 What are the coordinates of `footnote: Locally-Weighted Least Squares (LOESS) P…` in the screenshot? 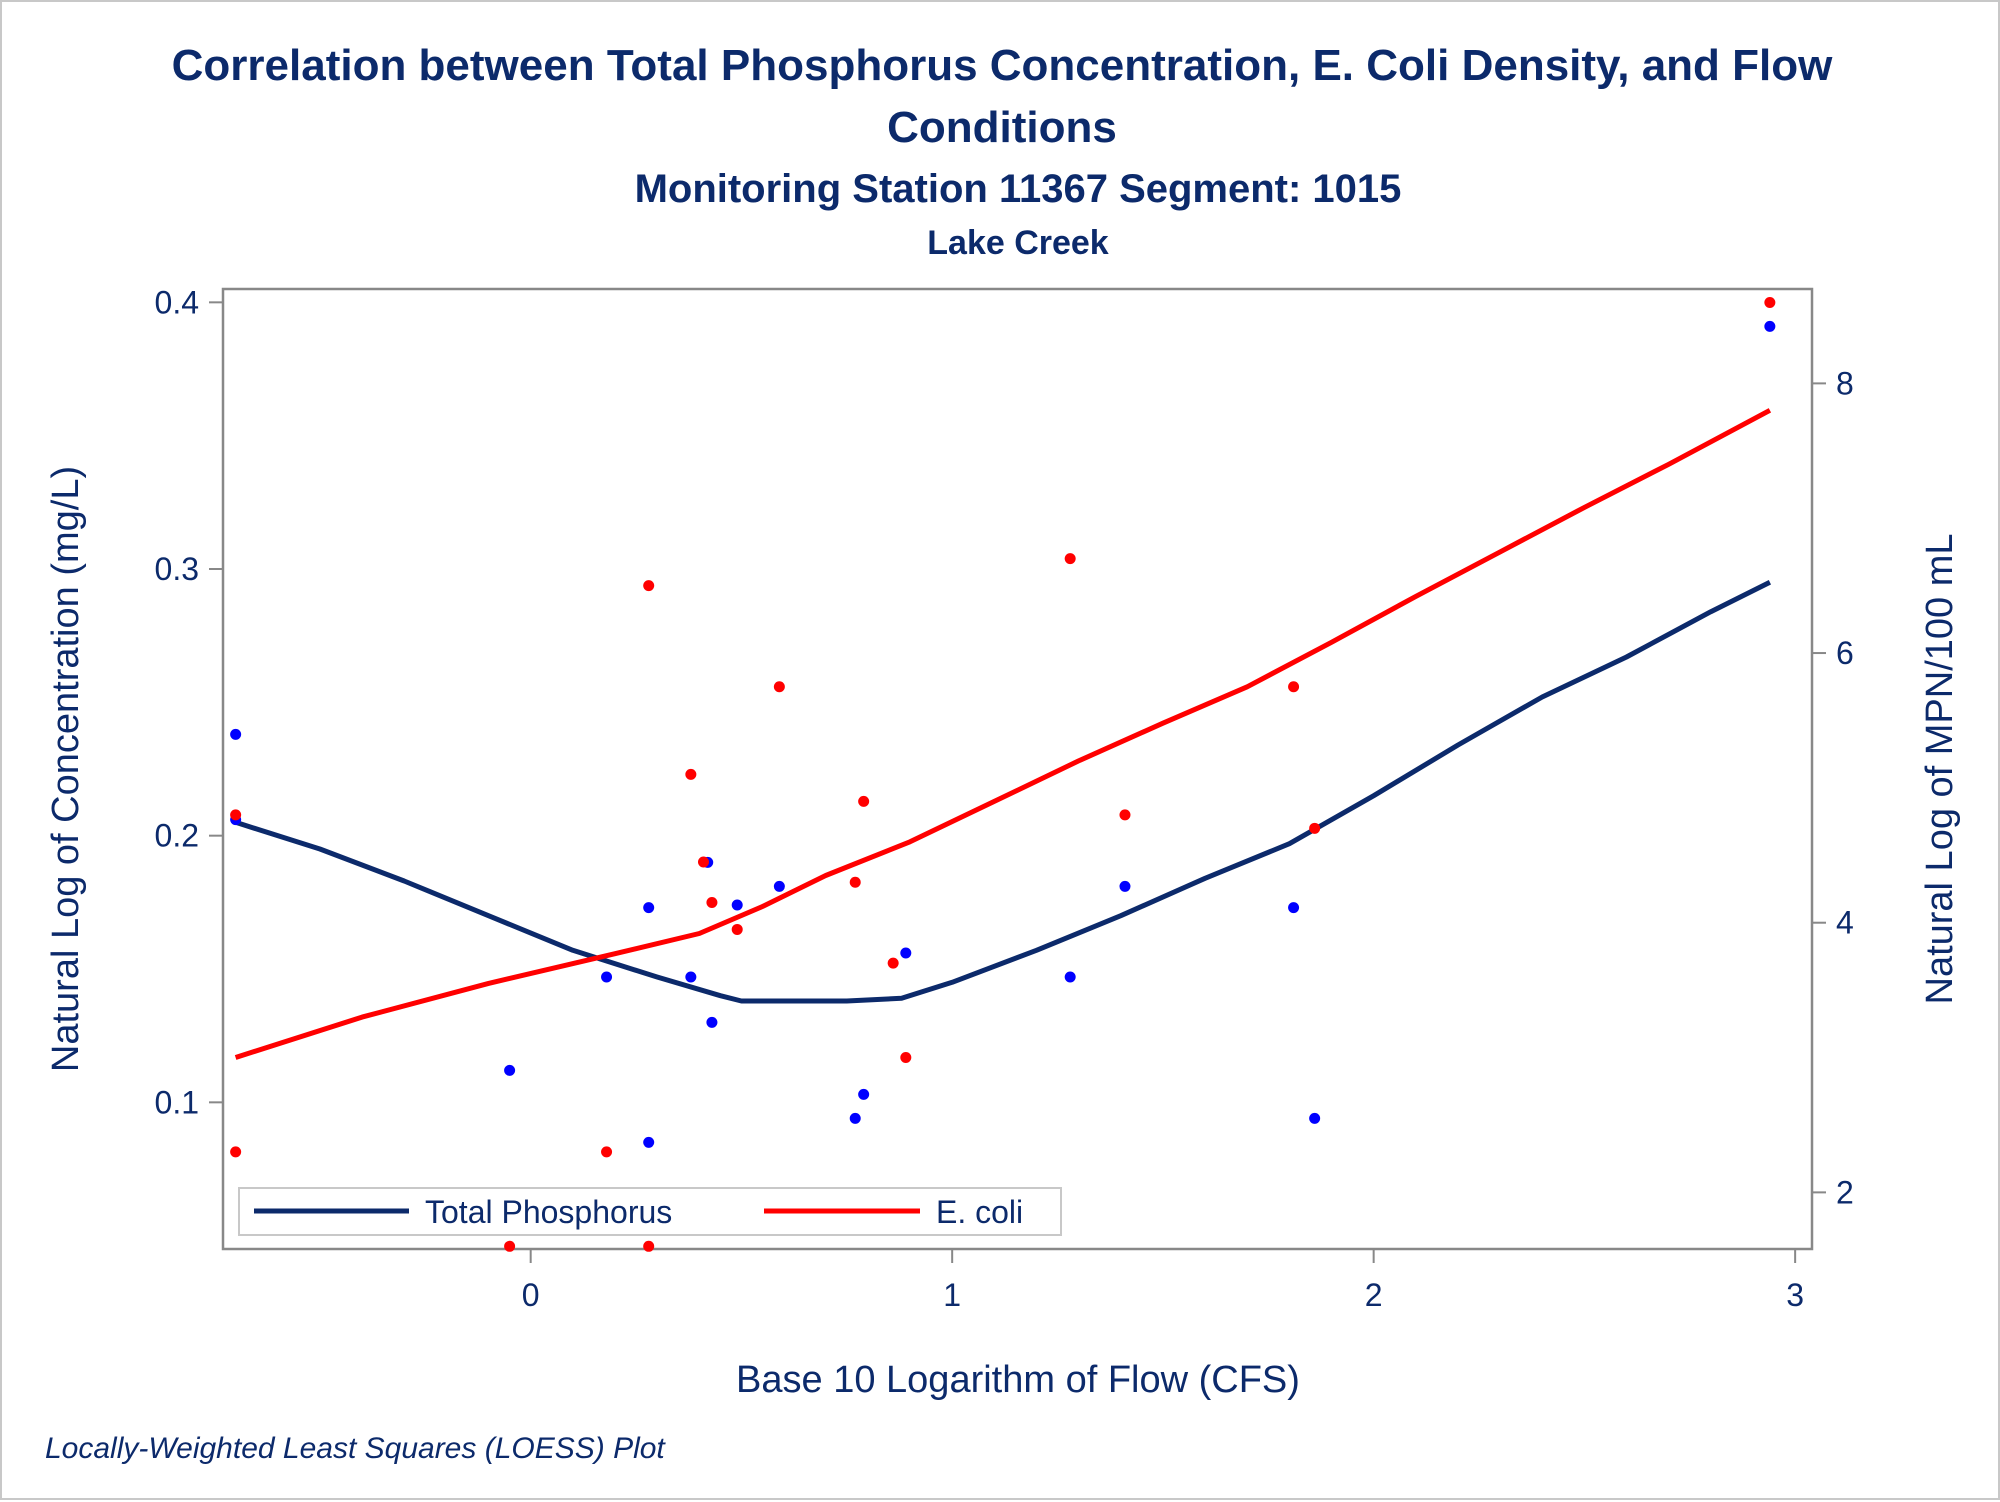 It's located at (355, 1448).